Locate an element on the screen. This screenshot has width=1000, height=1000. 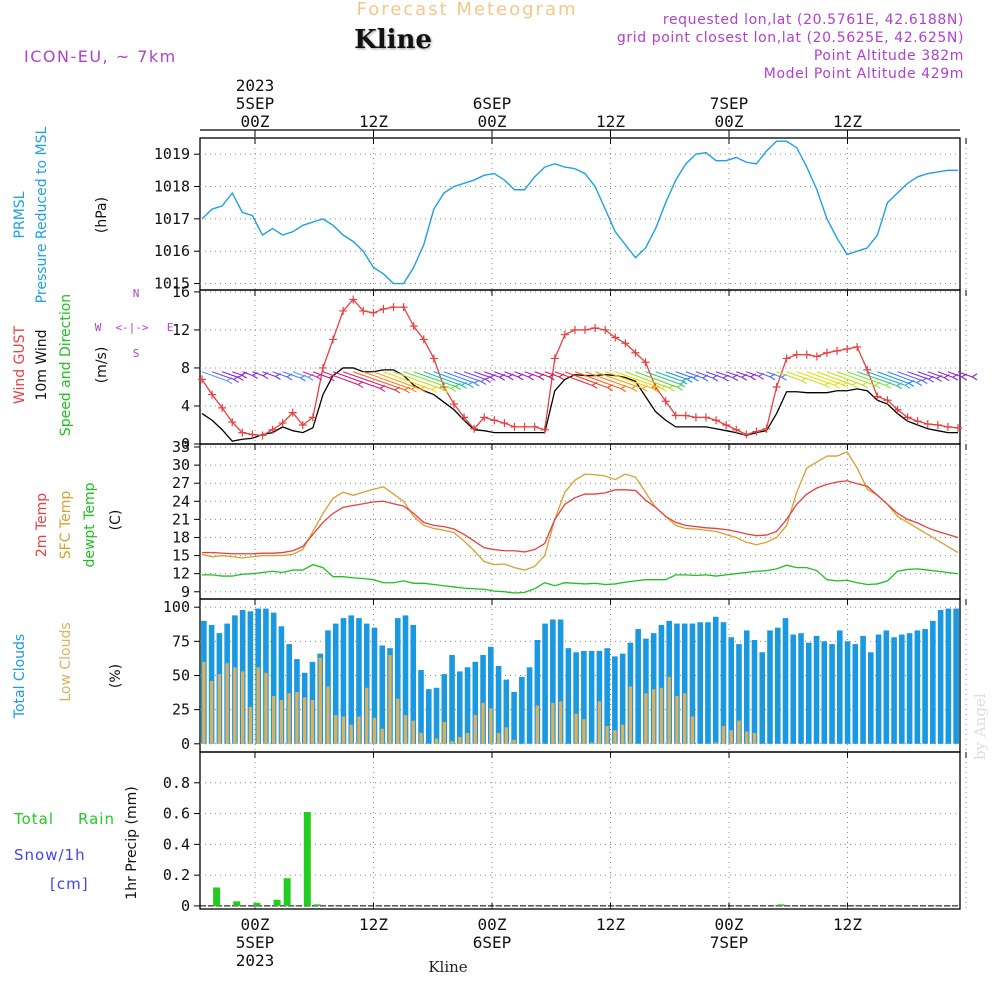
panel-frame is located at coordinates (580, 214).